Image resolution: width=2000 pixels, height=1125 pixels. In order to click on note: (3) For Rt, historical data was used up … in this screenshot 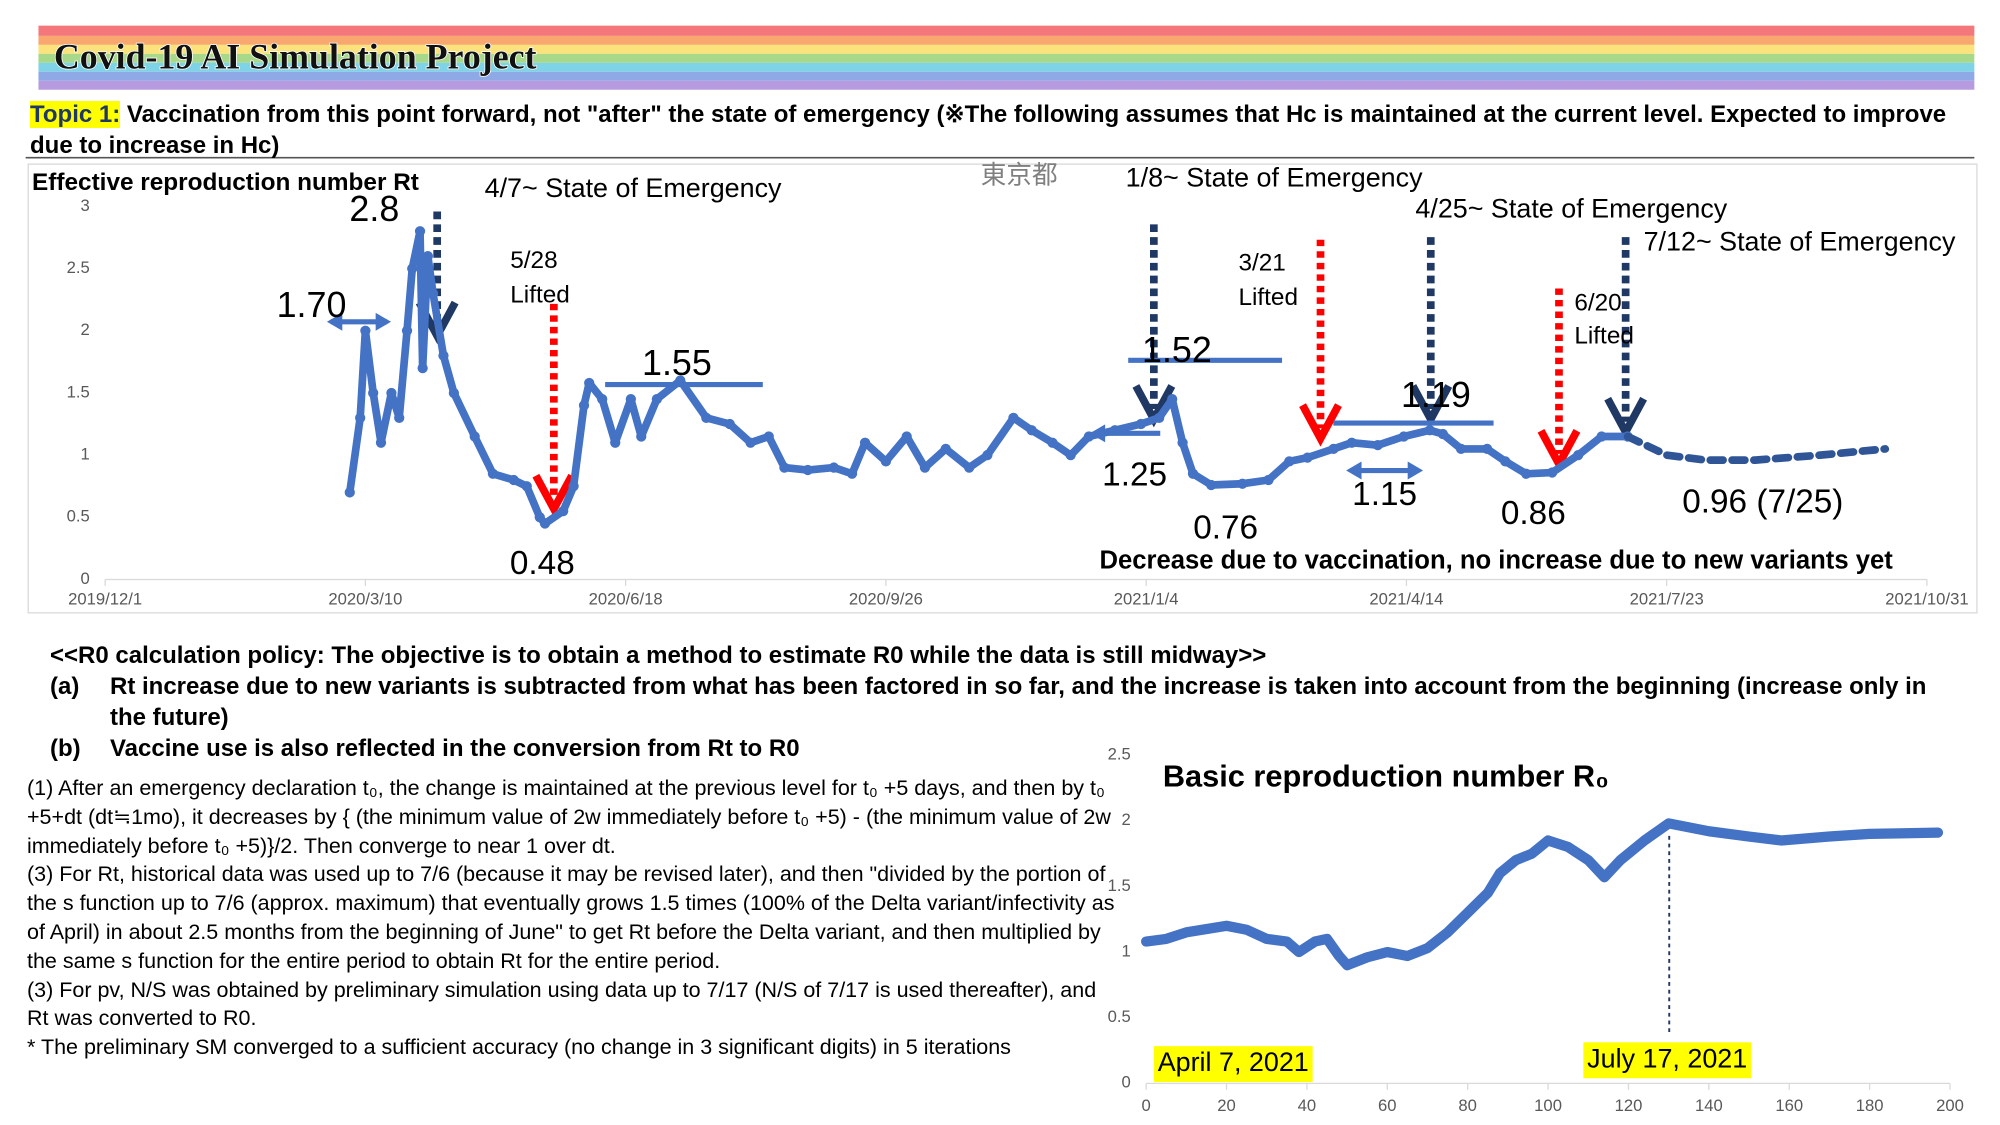, I will do `click(571, 917)`.